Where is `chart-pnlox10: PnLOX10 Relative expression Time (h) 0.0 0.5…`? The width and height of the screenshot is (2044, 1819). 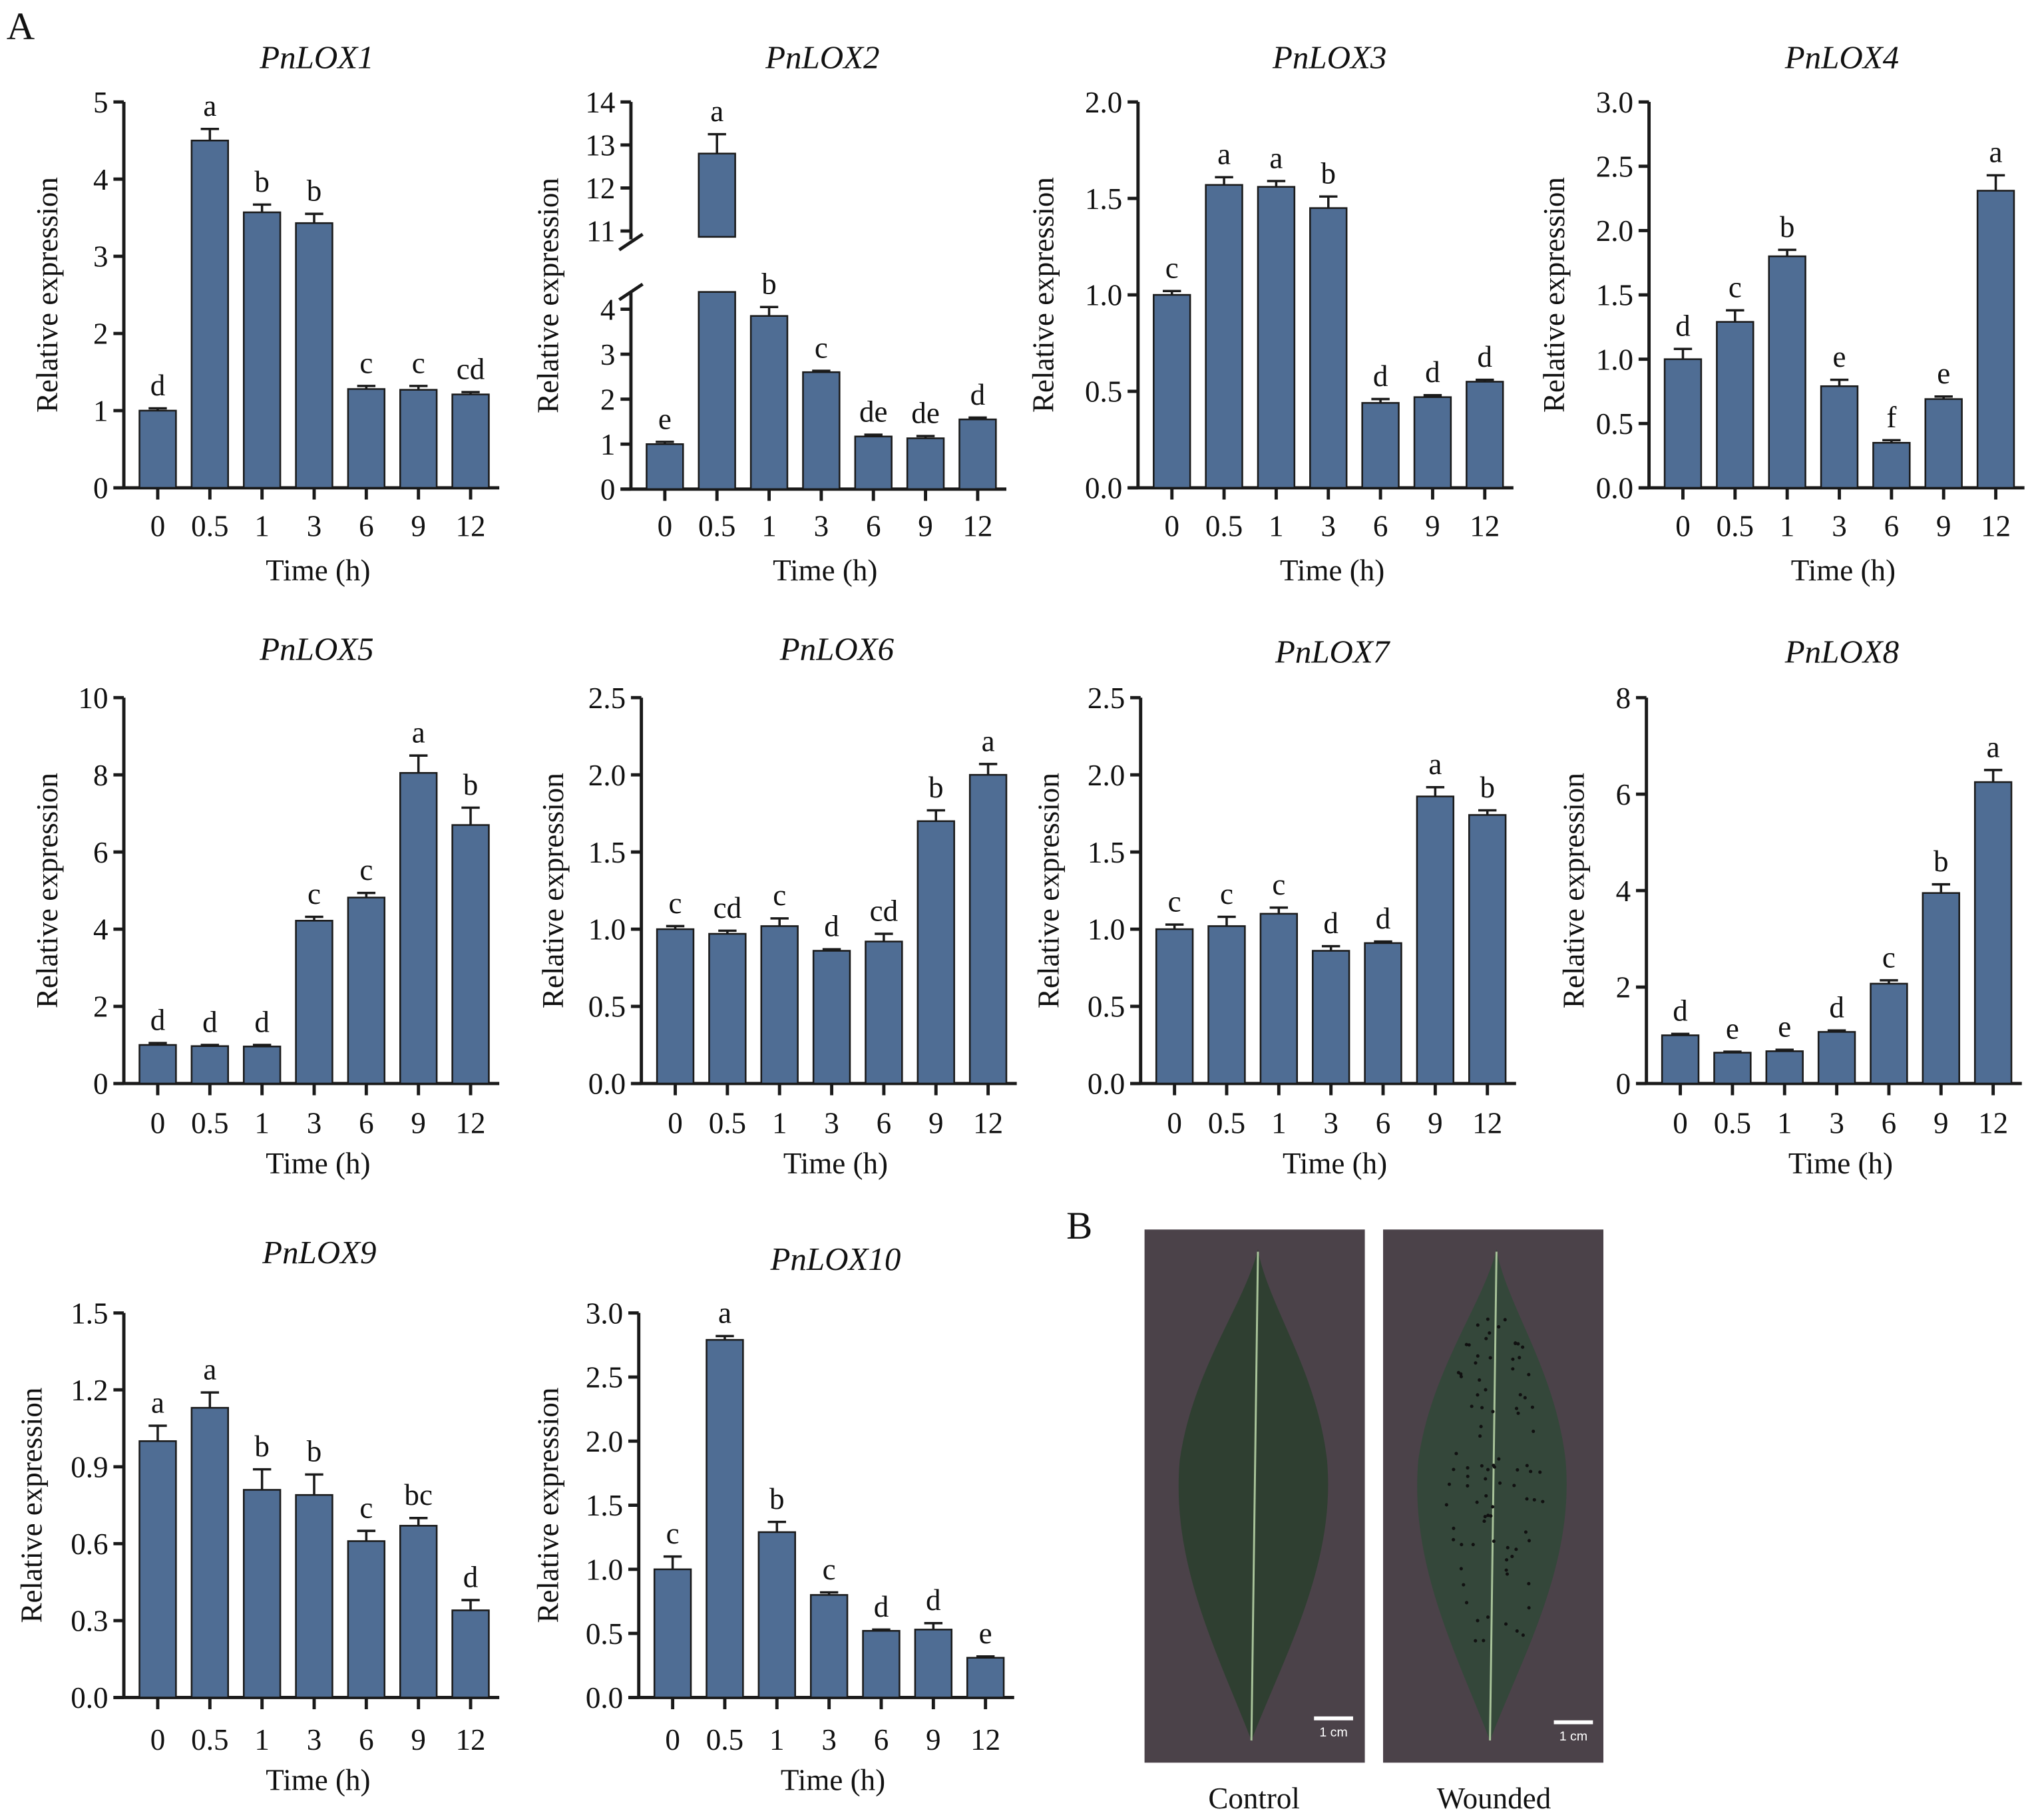
chart-pnlox10: PnLOX10 Relative expression Time (h) 0.0 0.5… is located at coordinates (772, 1519).